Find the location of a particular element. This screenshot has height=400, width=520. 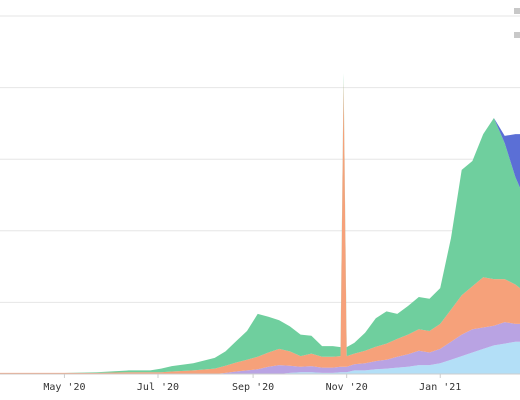

x-tick-label: Sep '20 is located at coordinates (253, 387).